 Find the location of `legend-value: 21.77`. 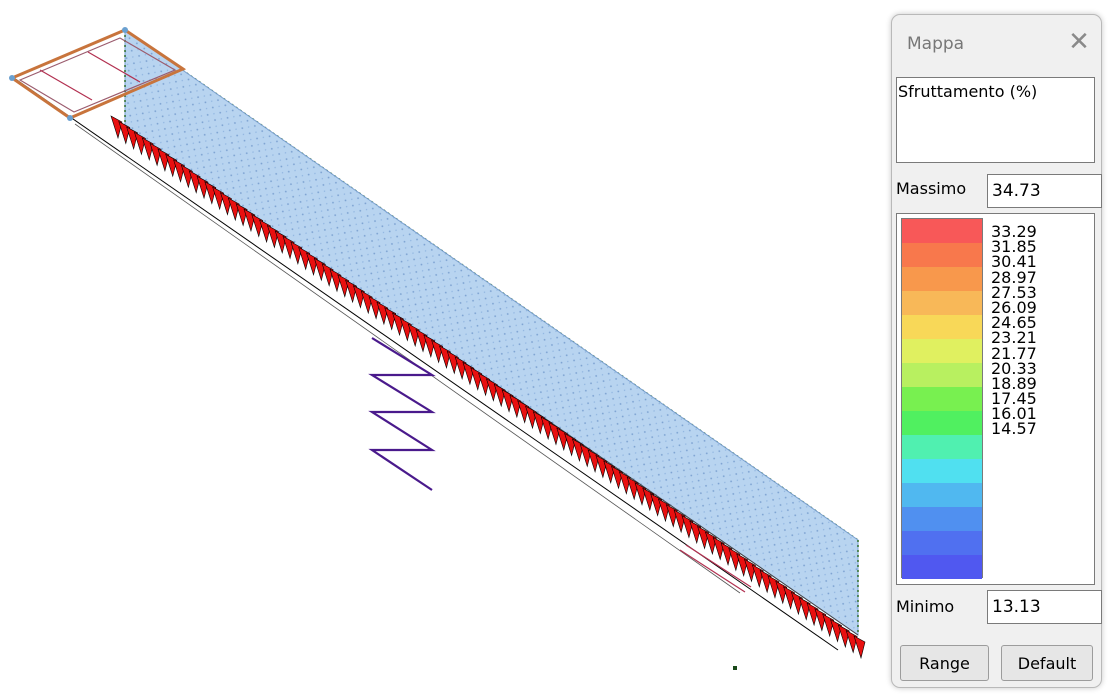

legend-value: 21.77 is located at coordinates (1014, 353).